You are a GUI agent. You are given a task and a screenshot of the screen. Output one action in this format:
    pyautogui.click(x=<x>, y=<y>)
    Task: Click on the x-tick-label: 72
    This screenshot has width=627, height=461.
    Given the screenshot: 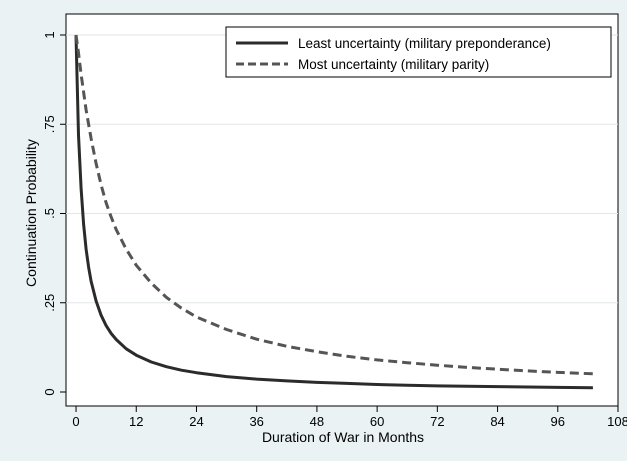 What is the action you would take?
    pyautogui.click(x=437, y=421)
    